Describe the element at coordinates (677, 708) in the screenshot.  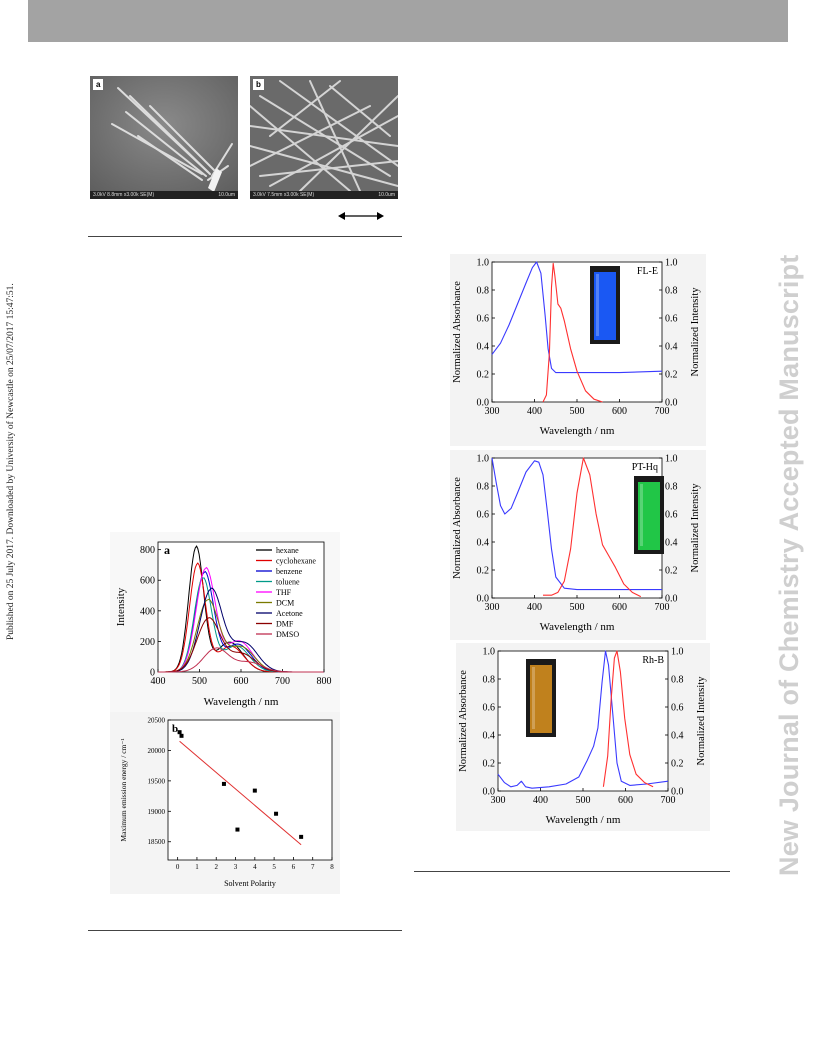
I see `y2-tick-label: 0.6` at that location.